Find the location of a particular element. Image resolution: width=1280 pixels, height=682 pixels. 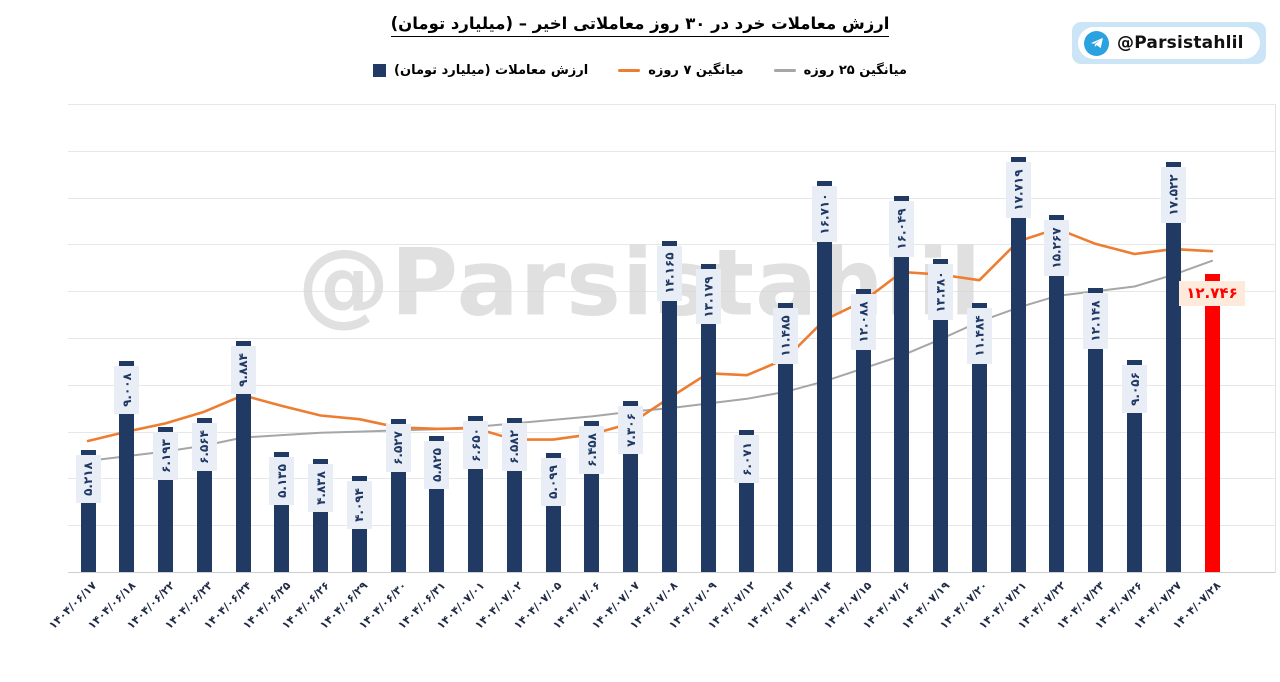

bar-value-label: ۱۲.۱۴۸ is located at coordinates (1096, 320).